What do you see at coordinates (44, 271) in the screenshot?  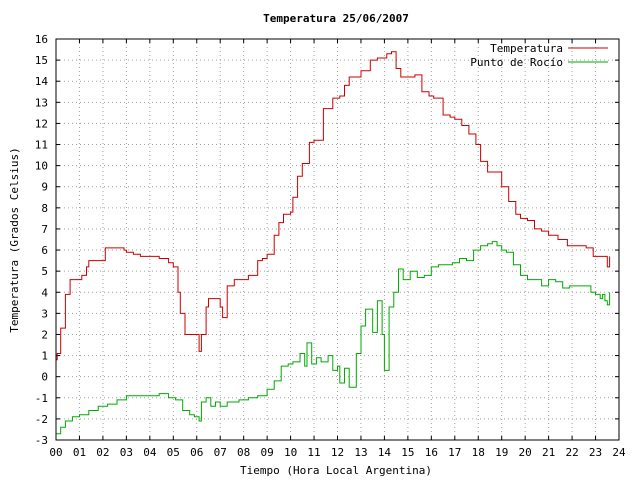 I see `y-tick-label: 5` at bounding box center [44, 271].